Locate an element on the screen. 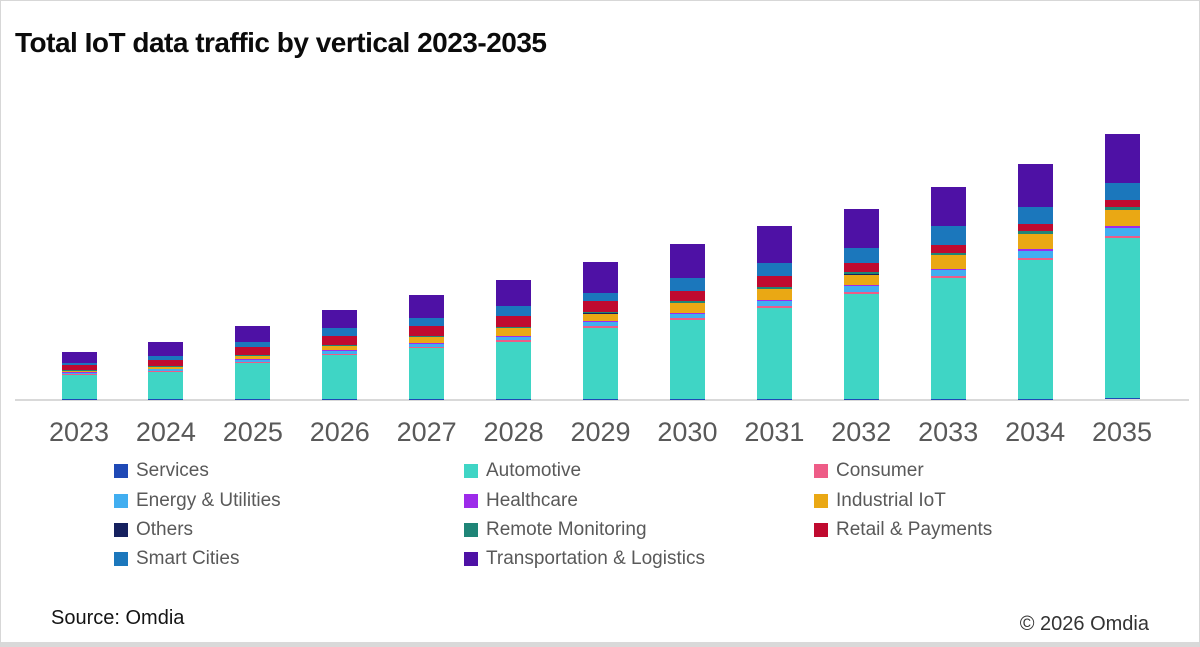 Image resolution: width=1200 pixels, height=647 pixels. bar-segment-2026-energy-utilities is located at coordinates (340, 352).